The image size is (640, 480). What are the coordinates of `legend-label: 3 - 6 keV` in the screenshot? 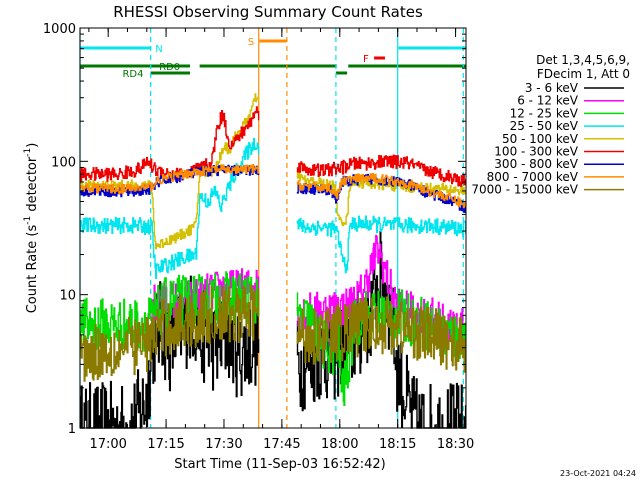 It's located at (552, 88).